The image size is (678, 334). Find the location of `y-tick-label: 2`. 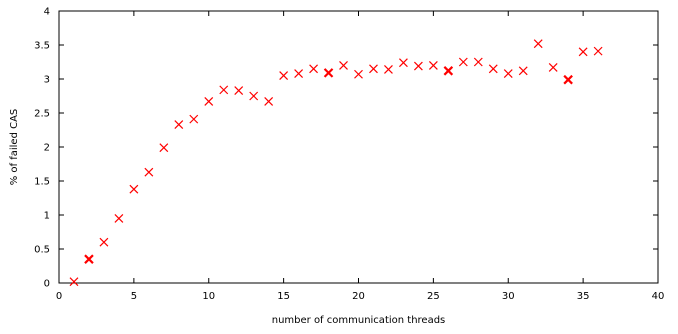

y-tick-label: 2 is located at coordinates (47, 148).